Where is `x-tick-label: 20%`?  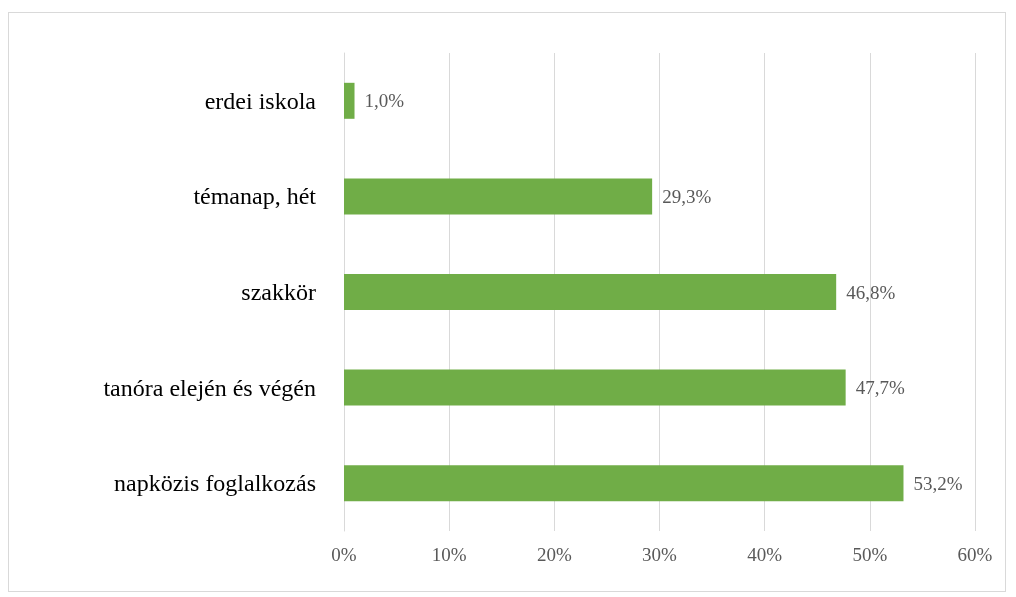 x-tick-label: 20% is located at coordinates (554, 554).